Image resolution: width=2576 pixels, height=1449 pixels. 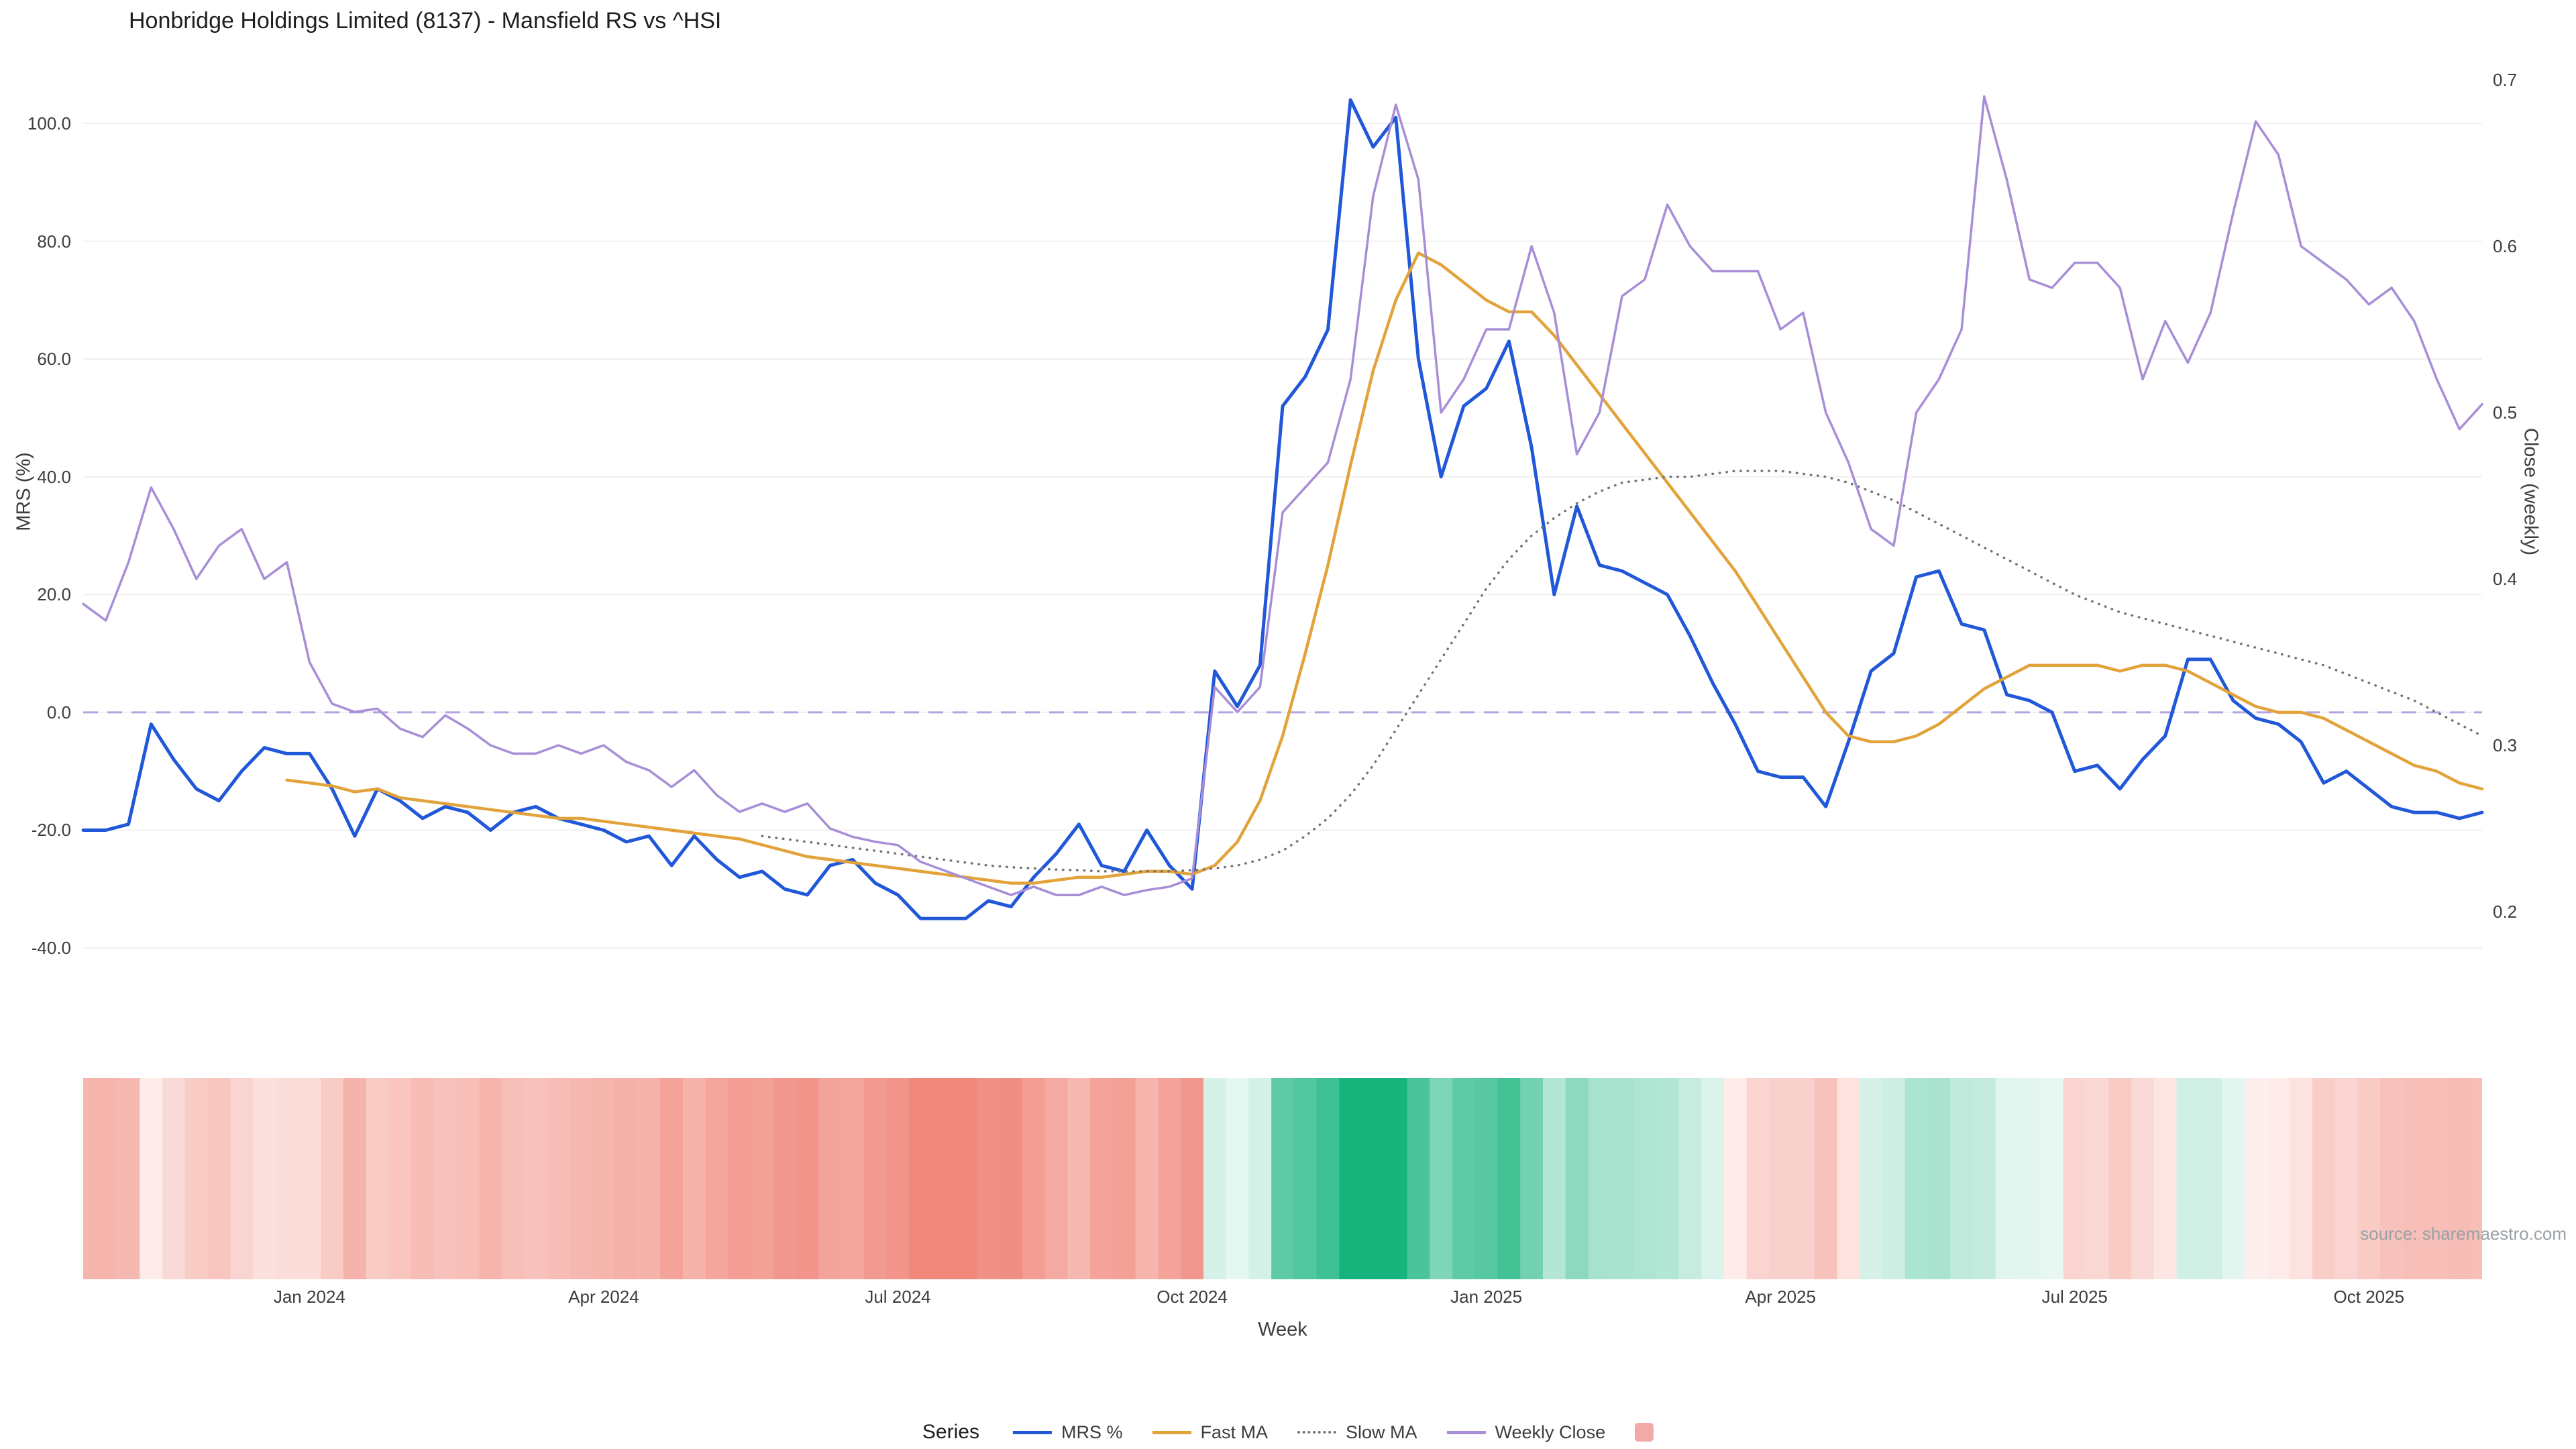 What do you see at coordinates (950, 1432) in the screenshot?
I see `legend-series-label: Series` at bounding box center [950, 1432].